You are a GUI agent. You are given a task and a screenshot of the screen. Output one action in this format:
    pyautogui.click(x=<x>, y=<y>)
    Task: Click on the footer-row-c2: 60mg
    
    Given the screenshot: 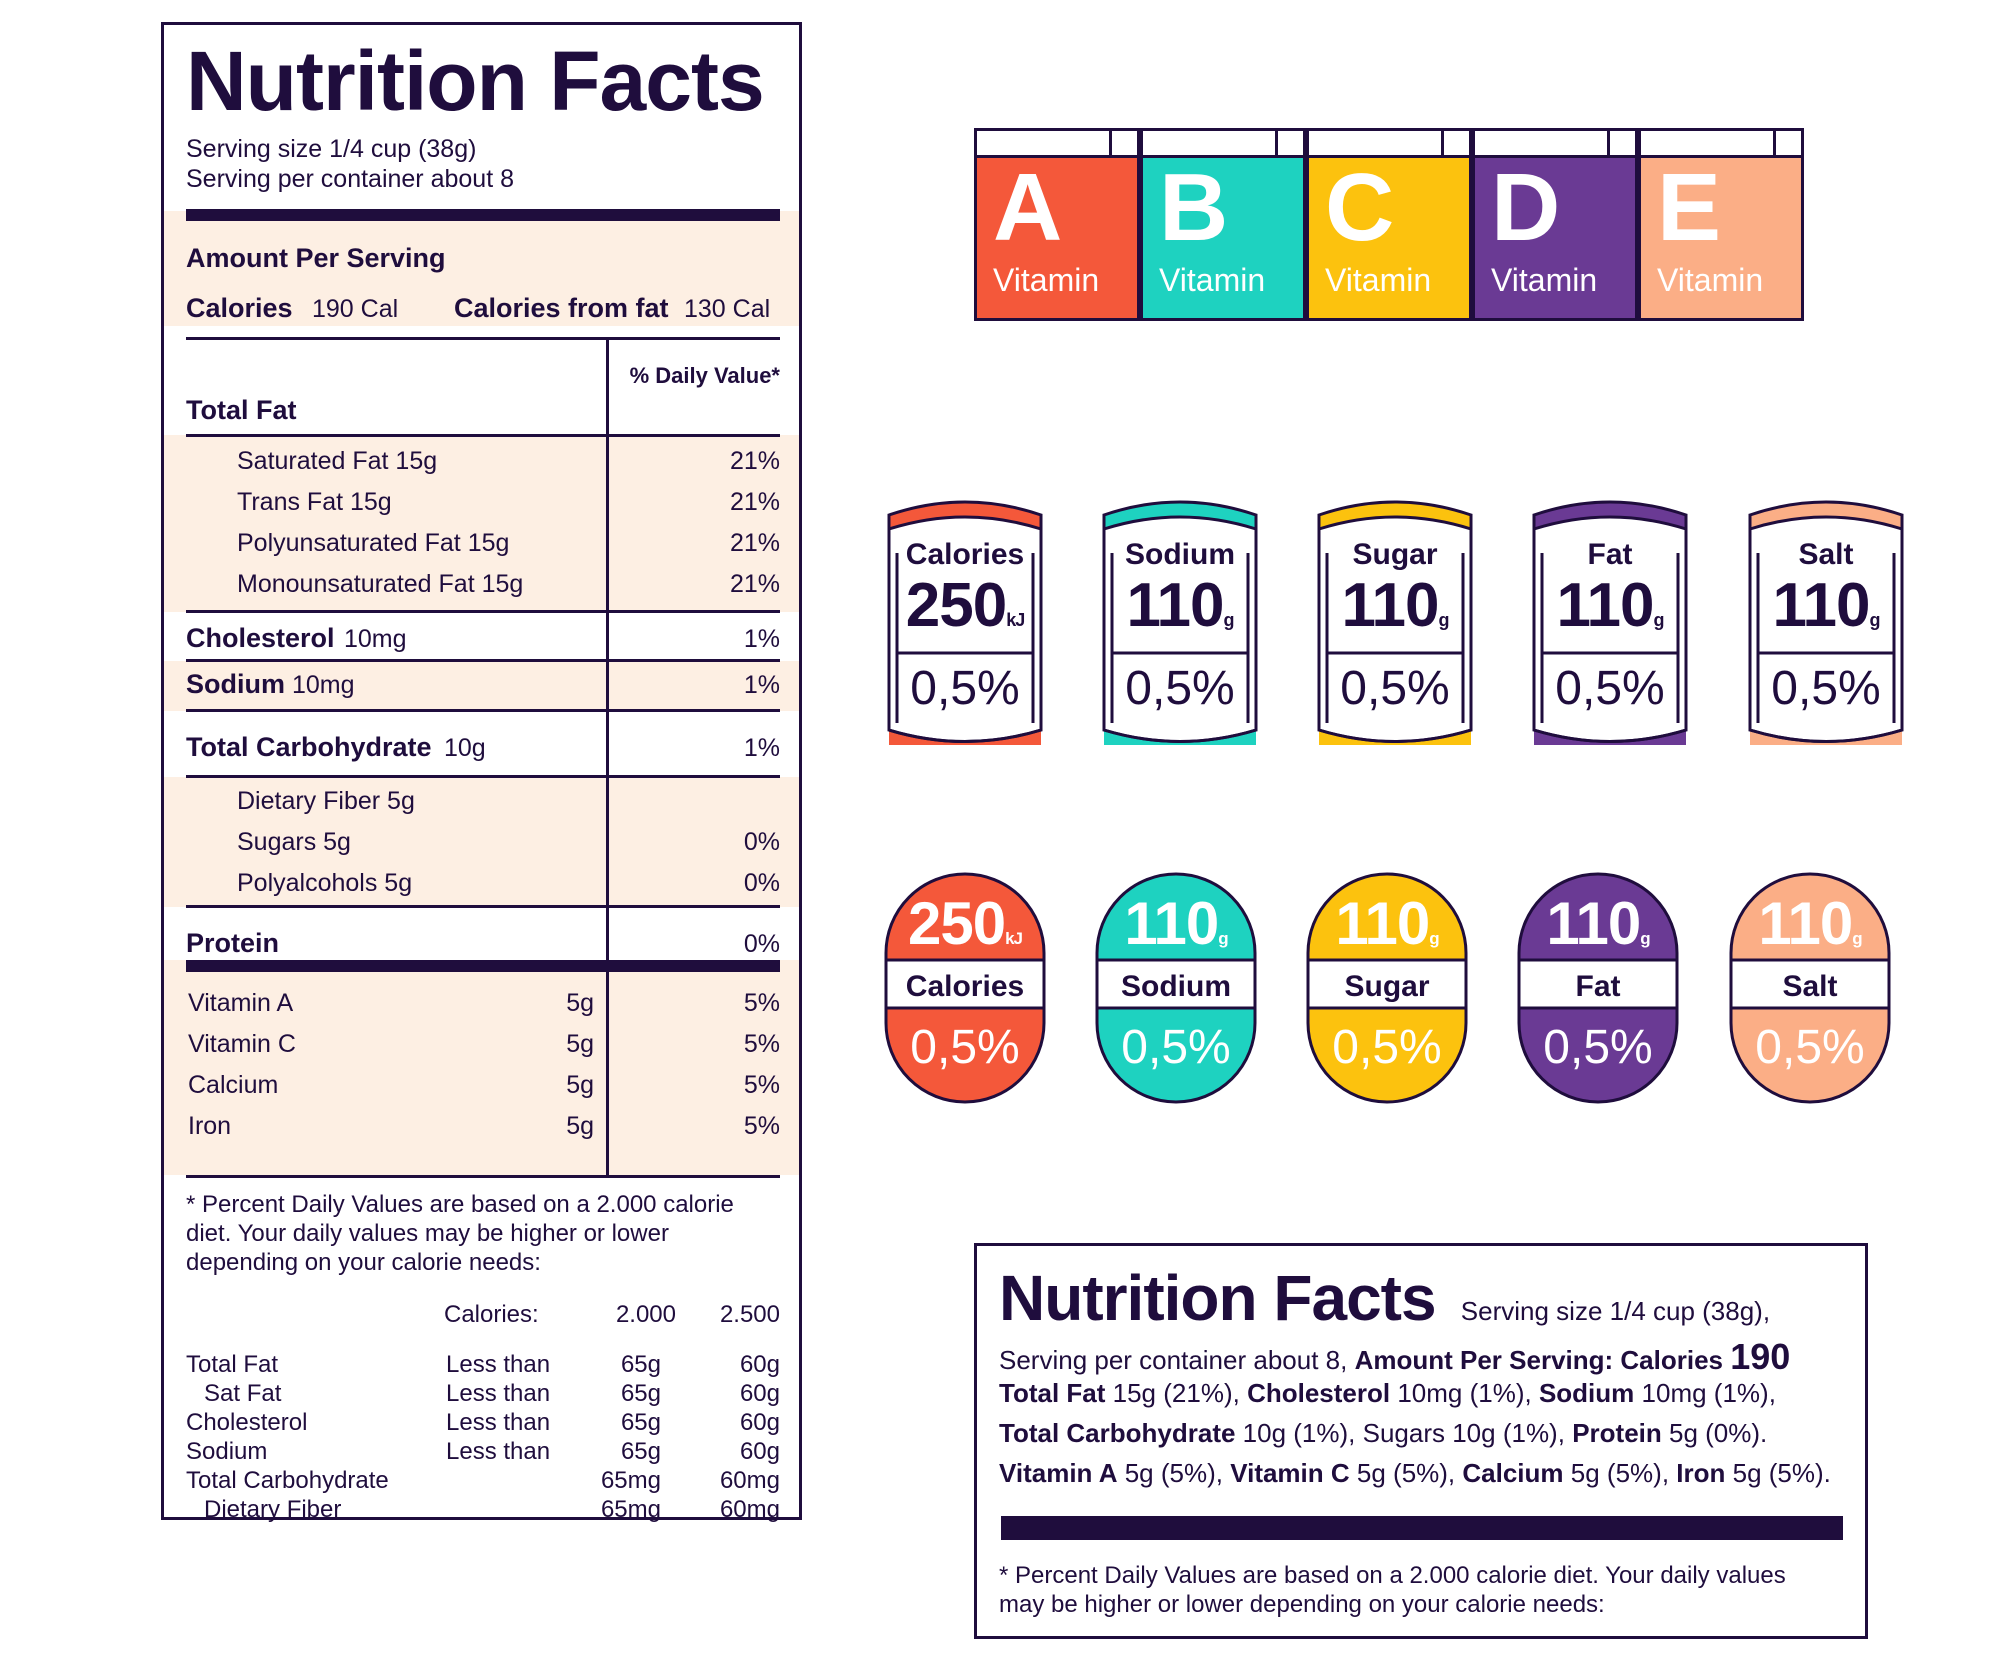 What is the action you would take?
    pyautogui.click(x=749, y=1480)
    